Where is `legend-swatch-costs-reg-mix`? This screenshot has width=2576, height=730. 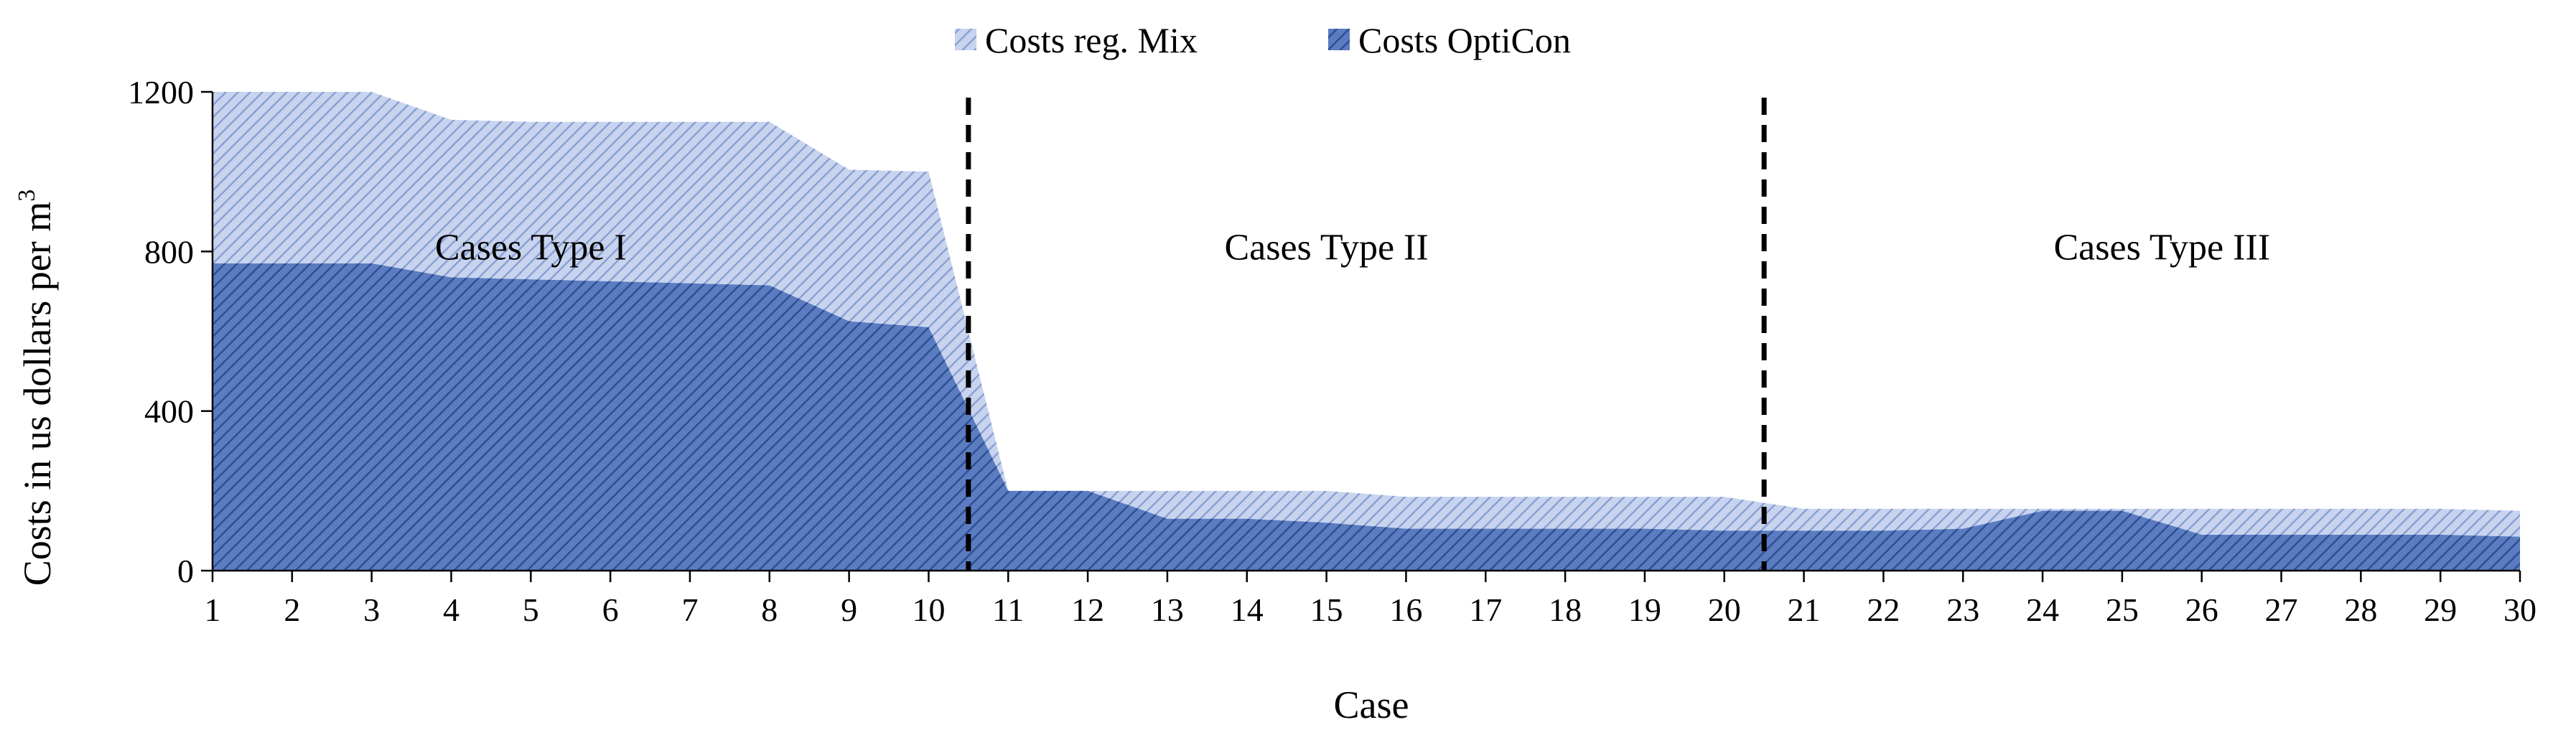 legend-swatch-costs-reg-mix is located at coordinates (965, 39).